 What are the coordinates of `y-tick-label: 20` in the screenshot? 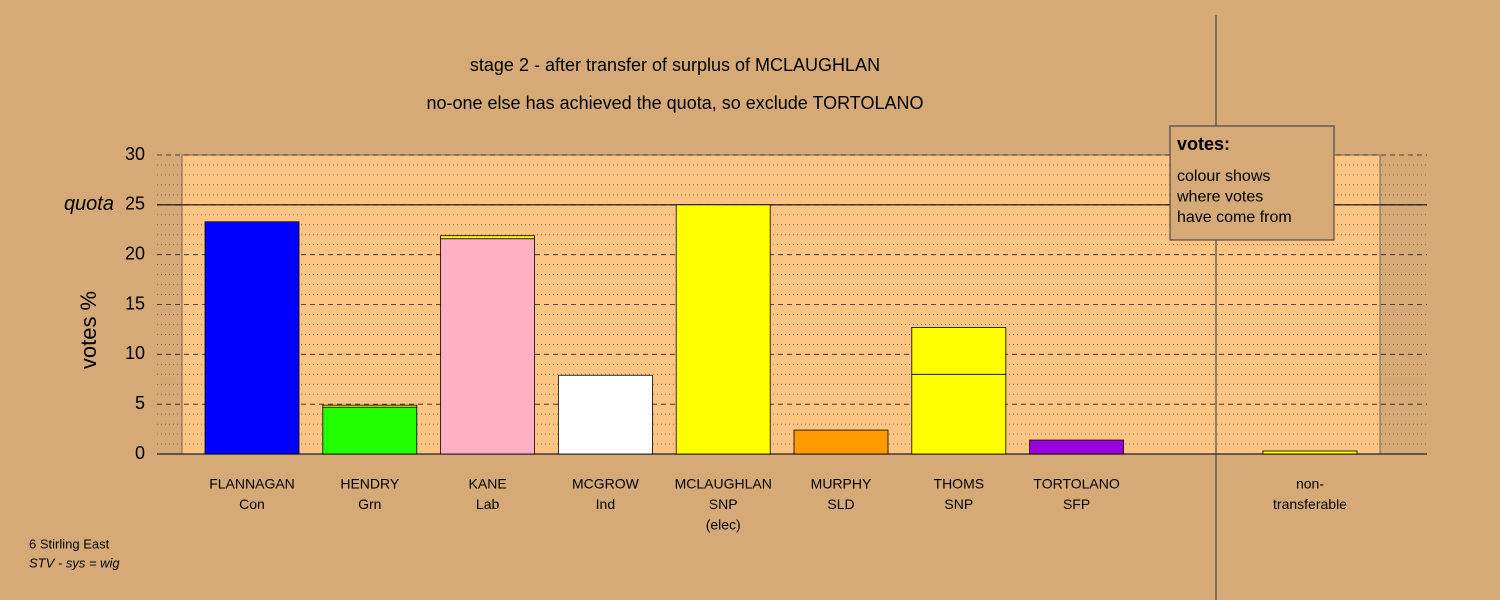 It's located at (135, 253).